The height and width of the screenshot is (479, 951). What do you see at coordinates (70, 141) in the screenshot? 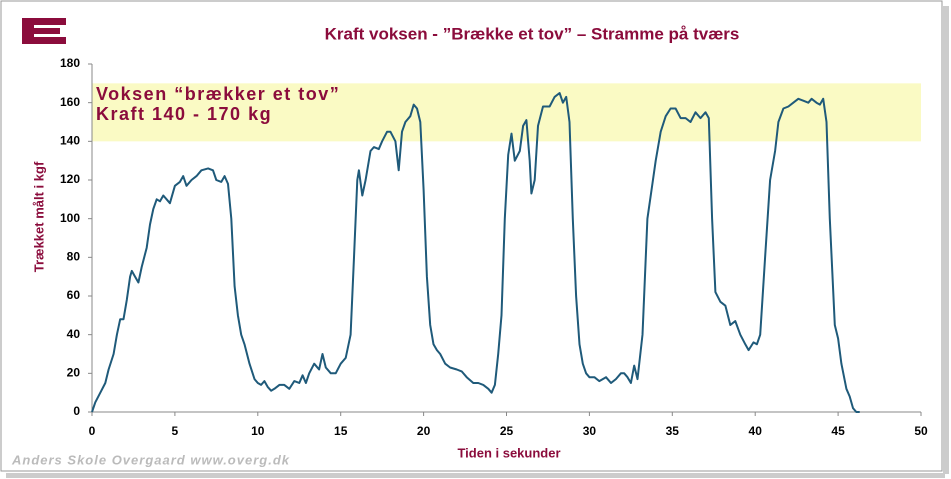
I see `y-tick-label: 140` at bounding box center [70, 141].